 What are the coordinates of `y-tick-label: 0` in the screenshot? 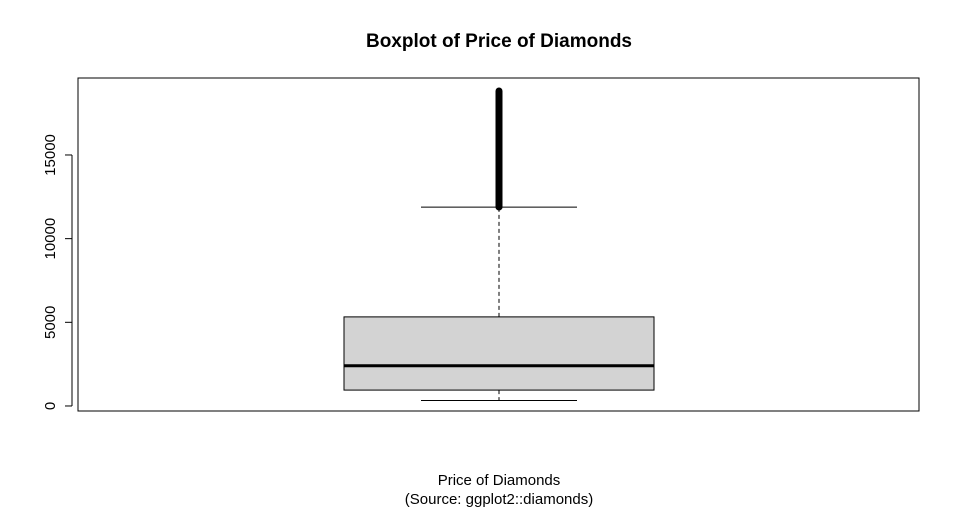 It's located at (50, 406).